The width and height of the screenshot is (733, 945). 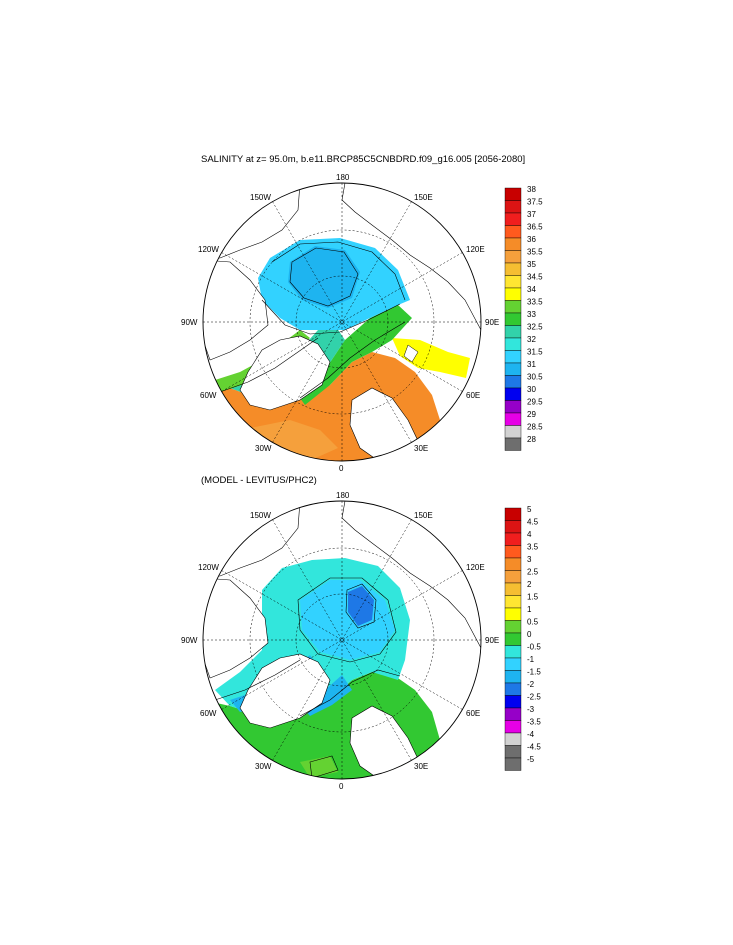 What do you see at coordinates (492, 322) in the screenshot?
I see `p1-lon-90e: 90E` at bounding box center [492, 322].